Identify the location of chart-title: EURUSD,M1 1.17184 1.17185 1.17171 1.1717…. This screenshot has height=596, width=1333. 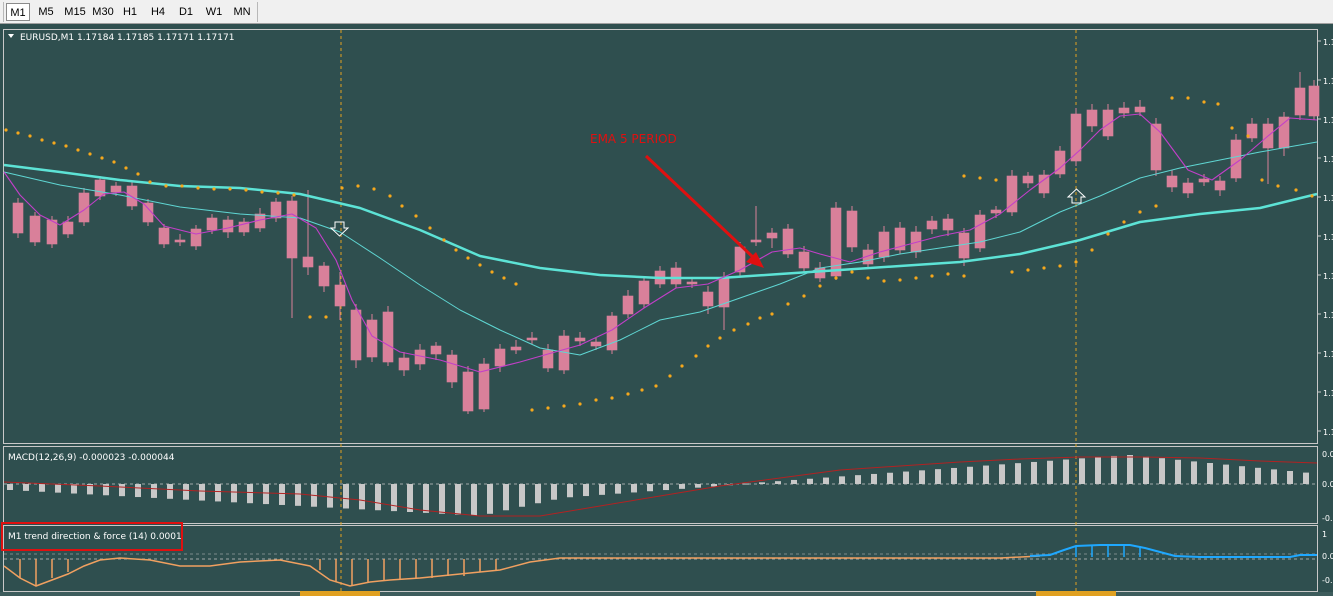
(127, 38).